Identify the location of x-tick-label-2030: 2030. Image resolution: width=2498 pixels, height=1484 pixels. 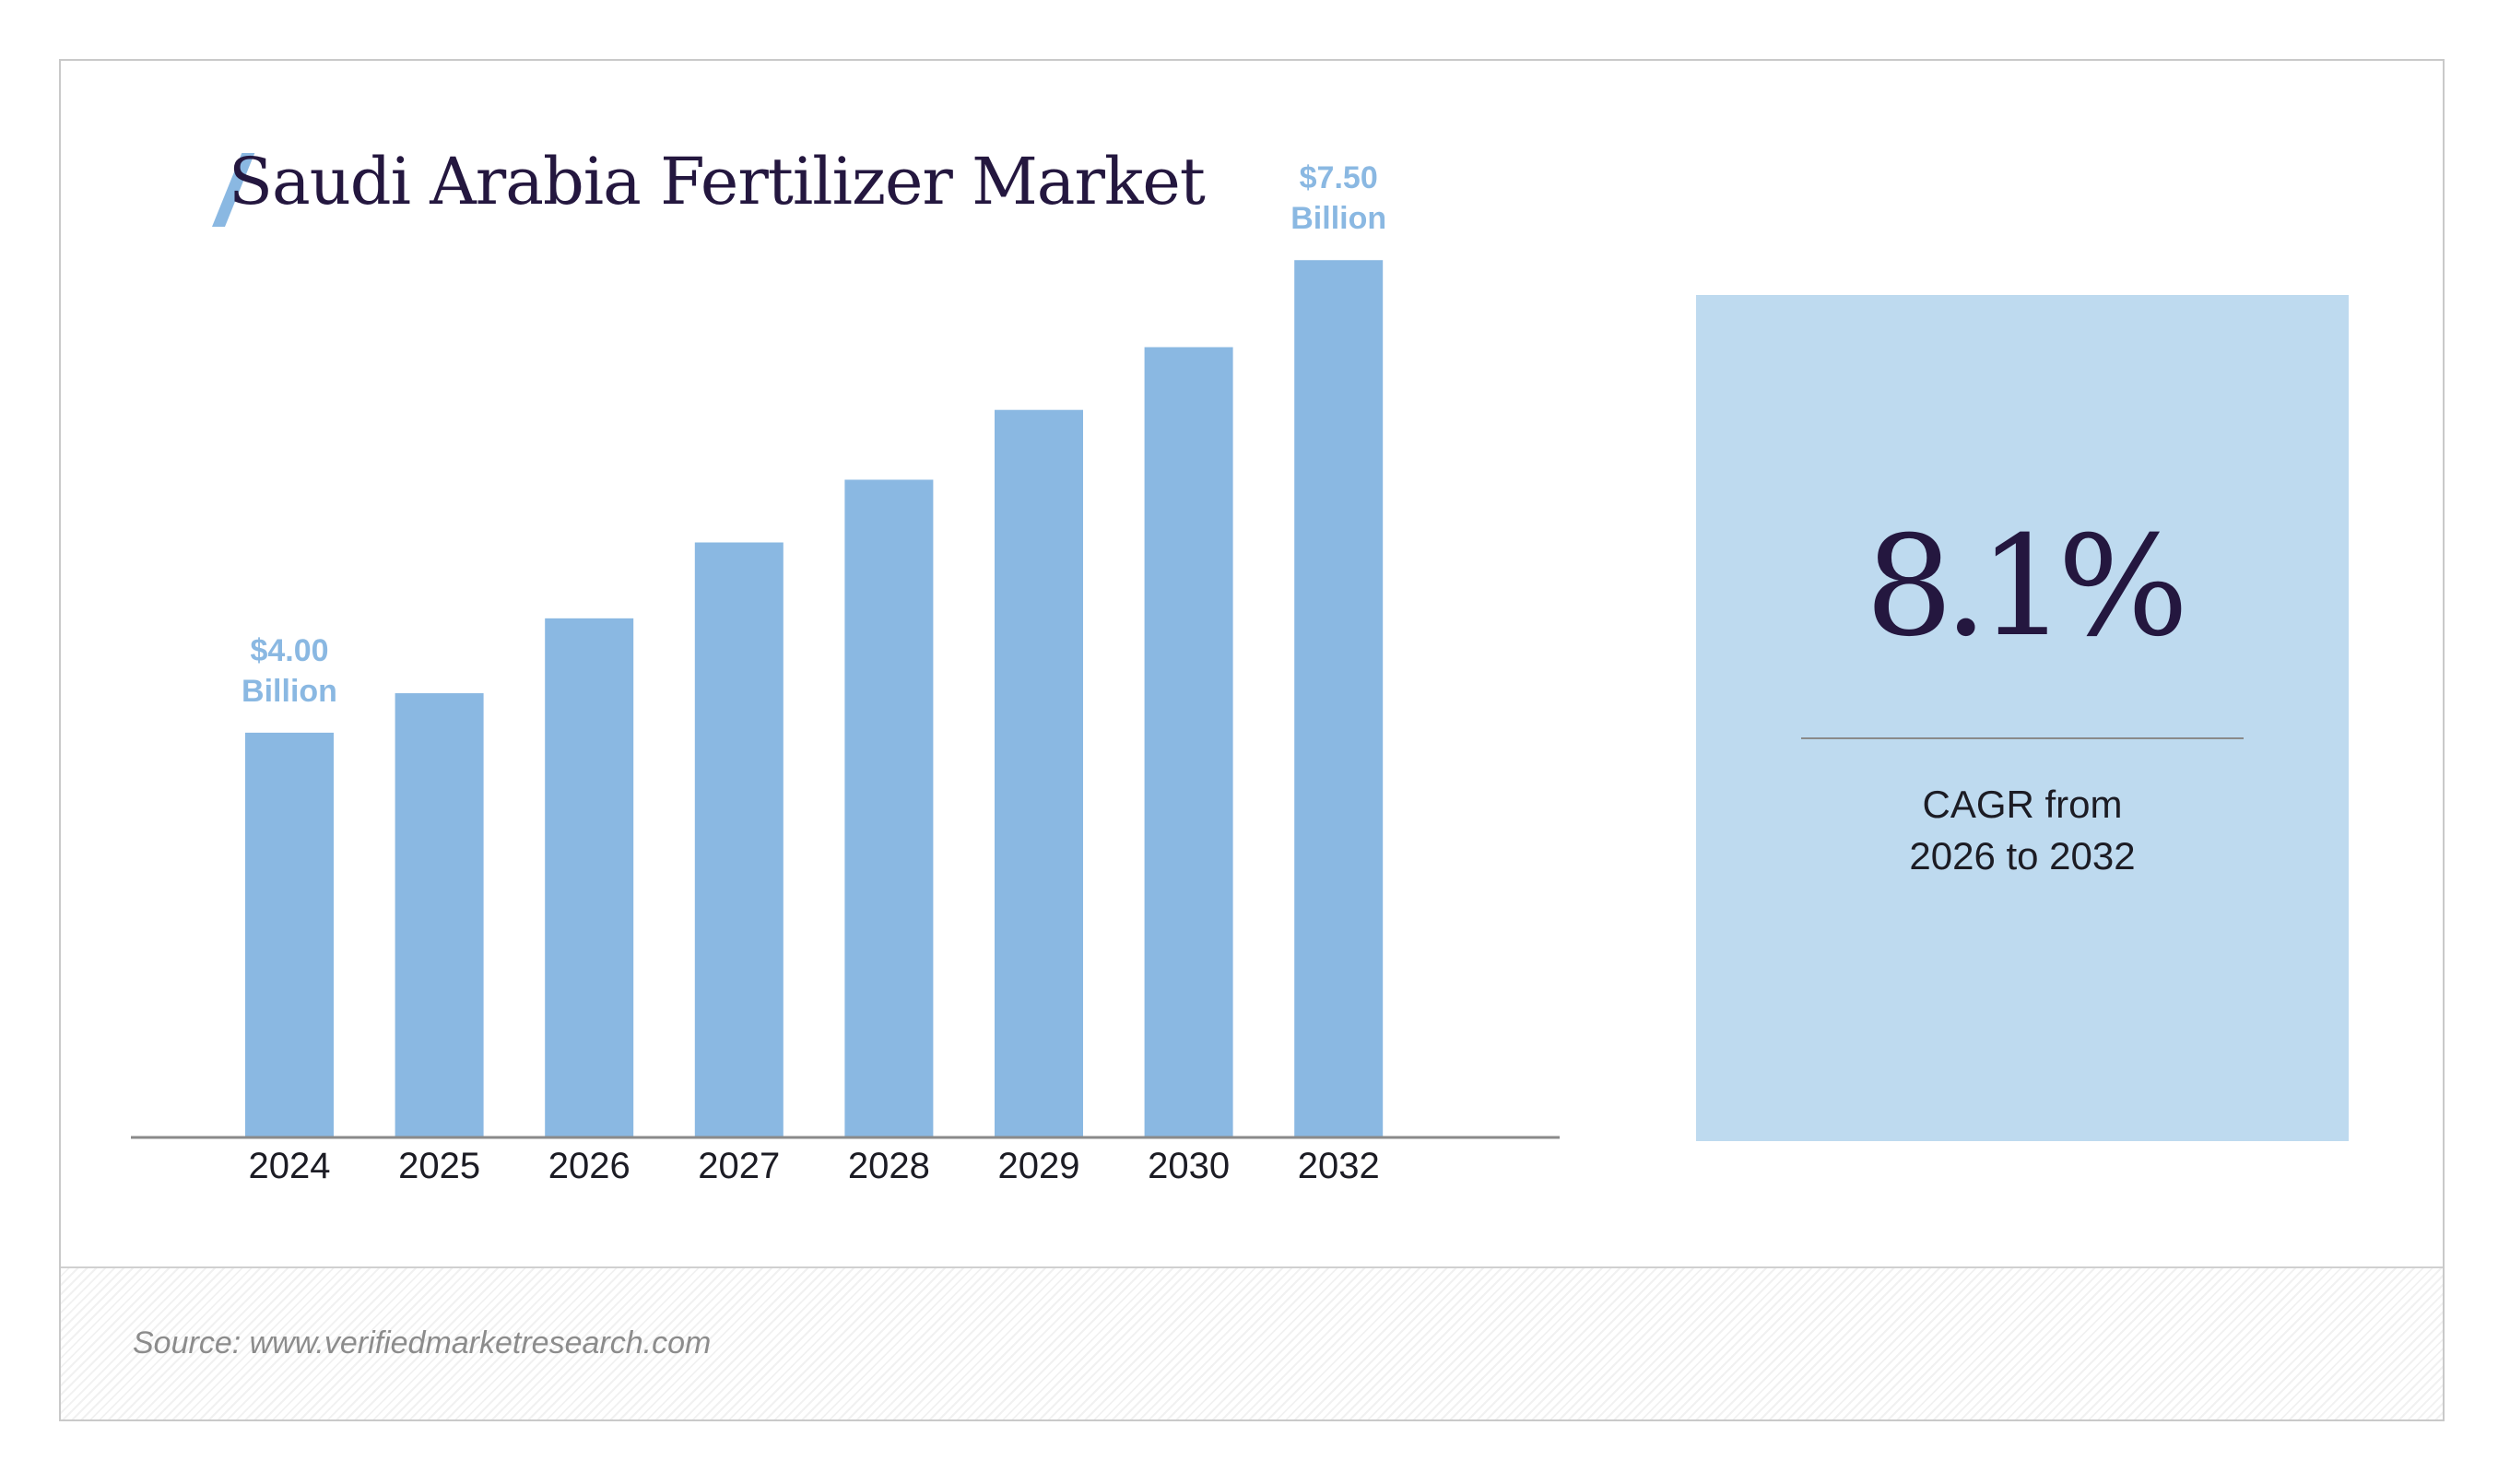
(1189, 1166).